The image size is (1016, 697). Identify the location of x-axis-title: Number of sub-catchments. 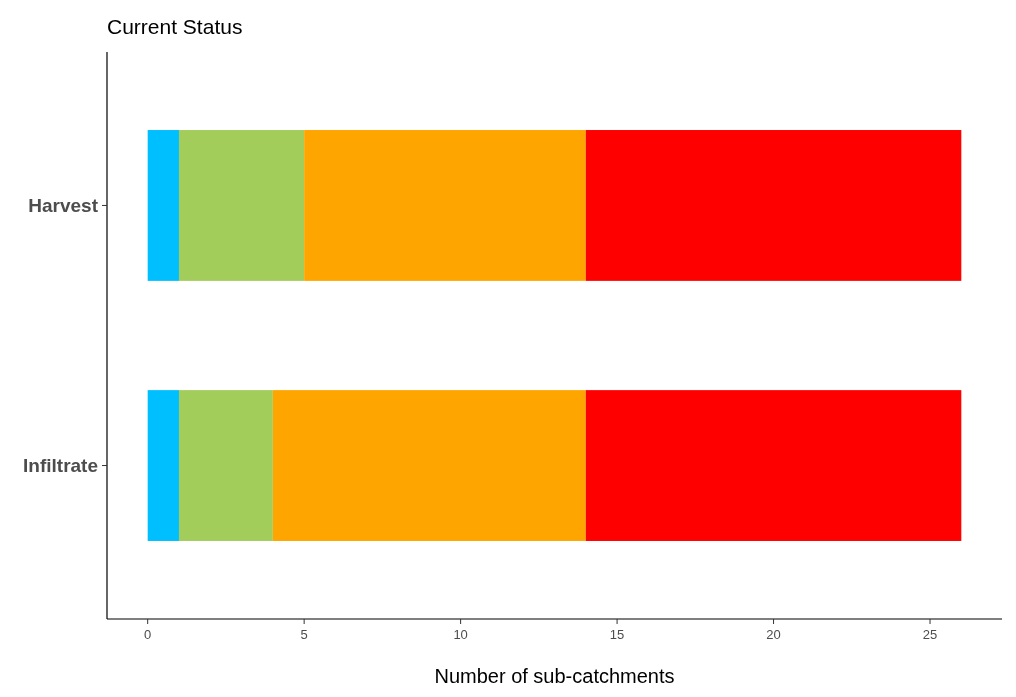
(554, 676).